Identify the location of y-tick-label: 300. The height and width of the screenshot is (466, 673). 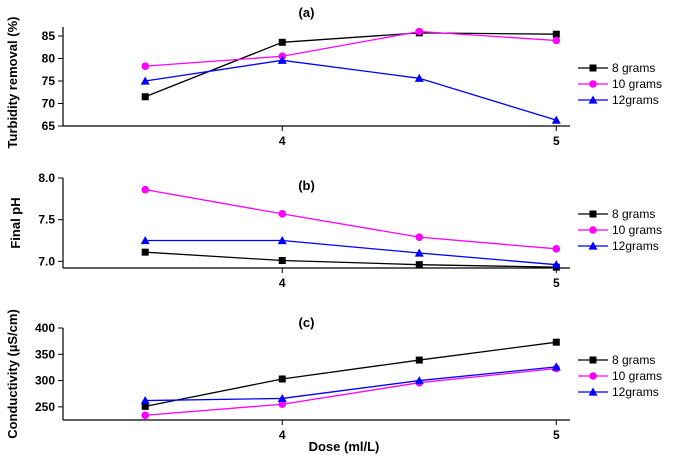
(45, 381).